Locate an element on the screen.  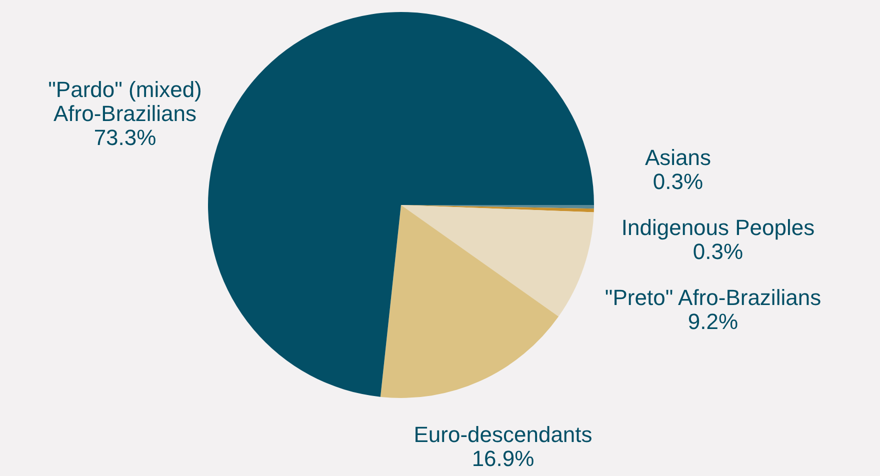
data-label: 9.2% is located at coordinates (713, 321).